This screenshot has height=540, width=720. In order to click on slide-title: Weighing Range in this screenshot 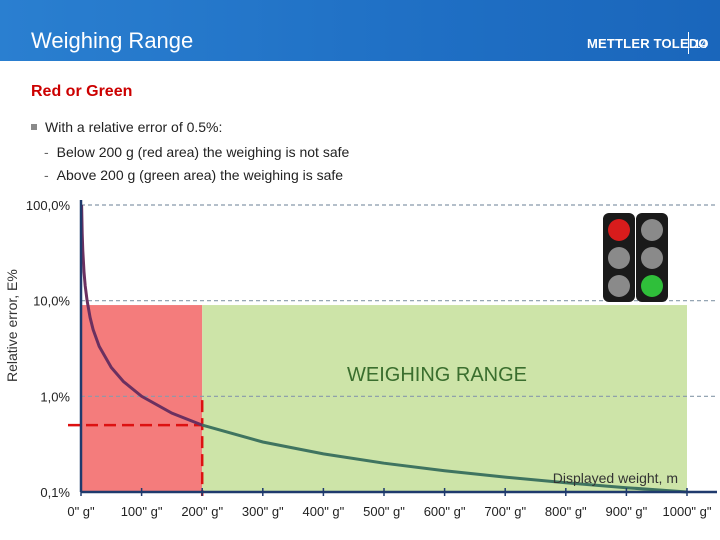, I will do `click(112, 40)`.